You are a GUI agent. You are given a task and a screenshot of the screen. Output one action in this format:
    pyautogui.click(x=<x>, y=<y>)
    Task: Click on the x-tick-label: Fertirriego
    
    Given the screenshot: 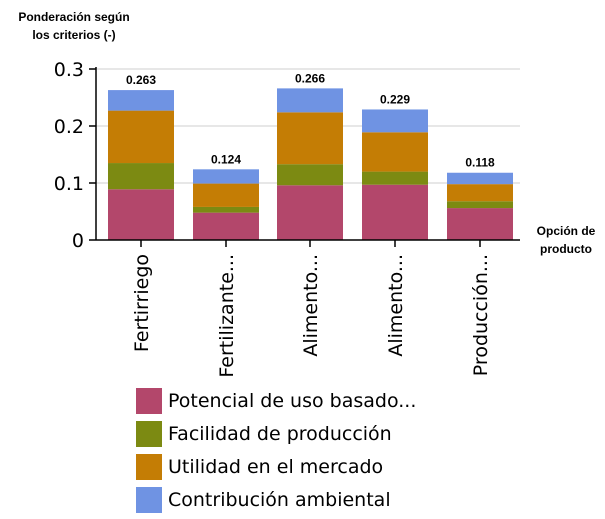 What is the action you would take?
    pyautogui.click(x=142, y=303)
    